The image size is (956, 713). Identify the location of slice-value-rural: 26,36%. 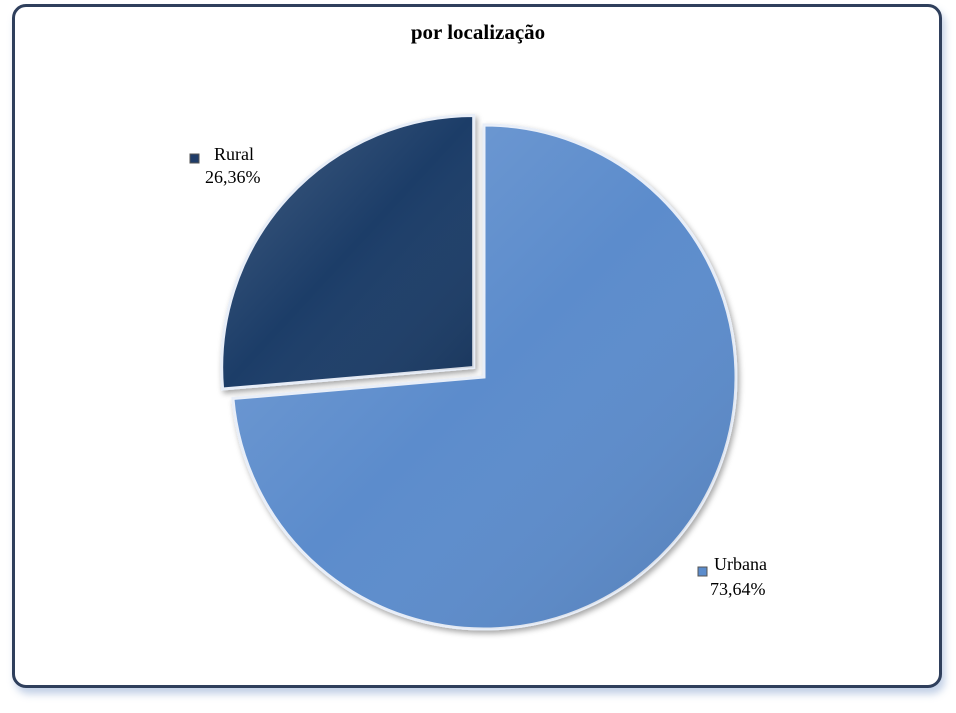
(233, 177).